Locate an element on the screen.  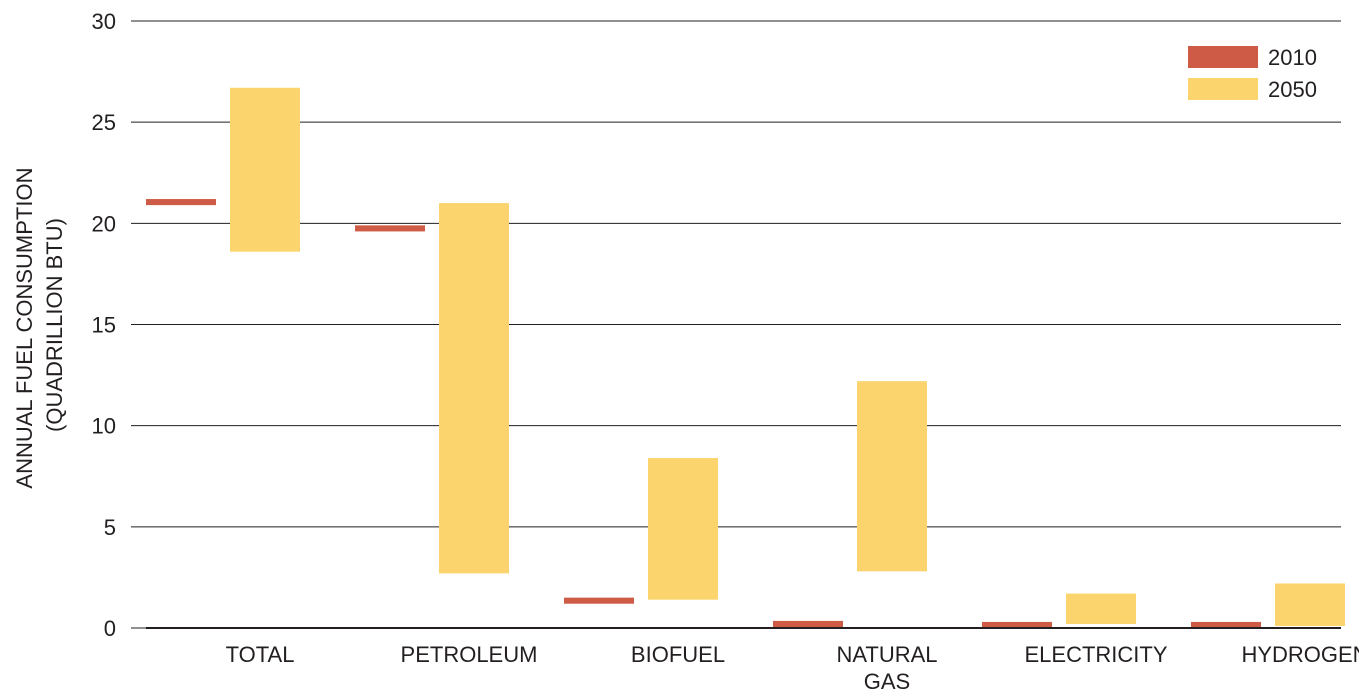
bar-2010-natural-gas is located at coordinates (808, 623).